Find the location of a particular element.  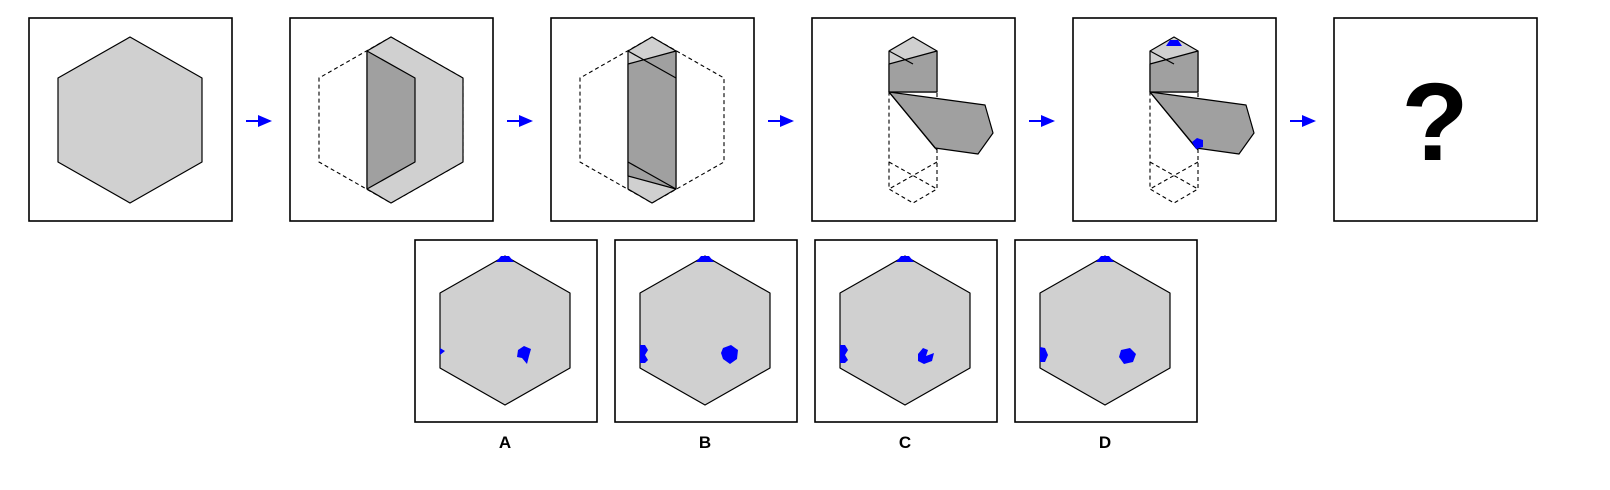

step-3-panel is located at coordinates (652, 119).